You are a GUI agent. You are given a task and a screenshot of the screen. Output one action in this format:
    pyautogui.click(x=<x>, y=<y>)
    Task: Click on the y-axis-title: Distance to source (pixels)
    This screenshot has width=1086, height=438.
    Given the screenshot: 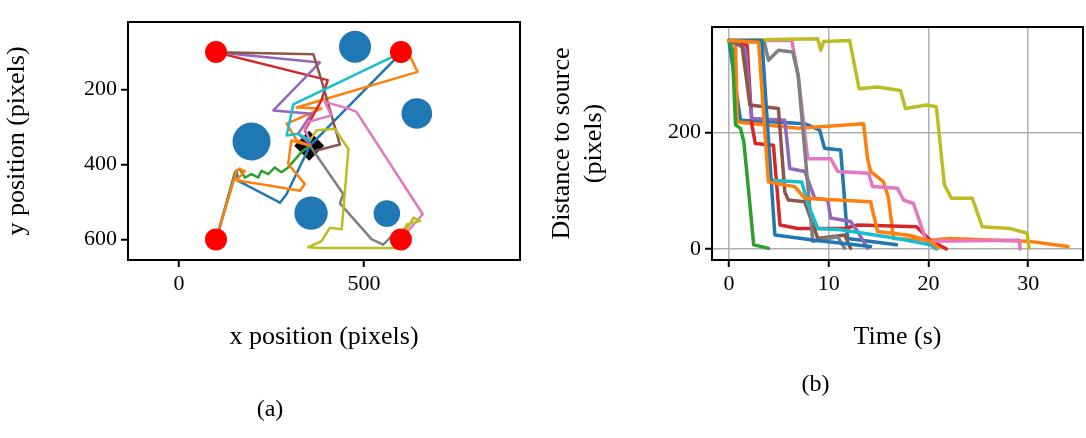 What is the action you would take?
    pyautogui.click(x=576, y=143)
    